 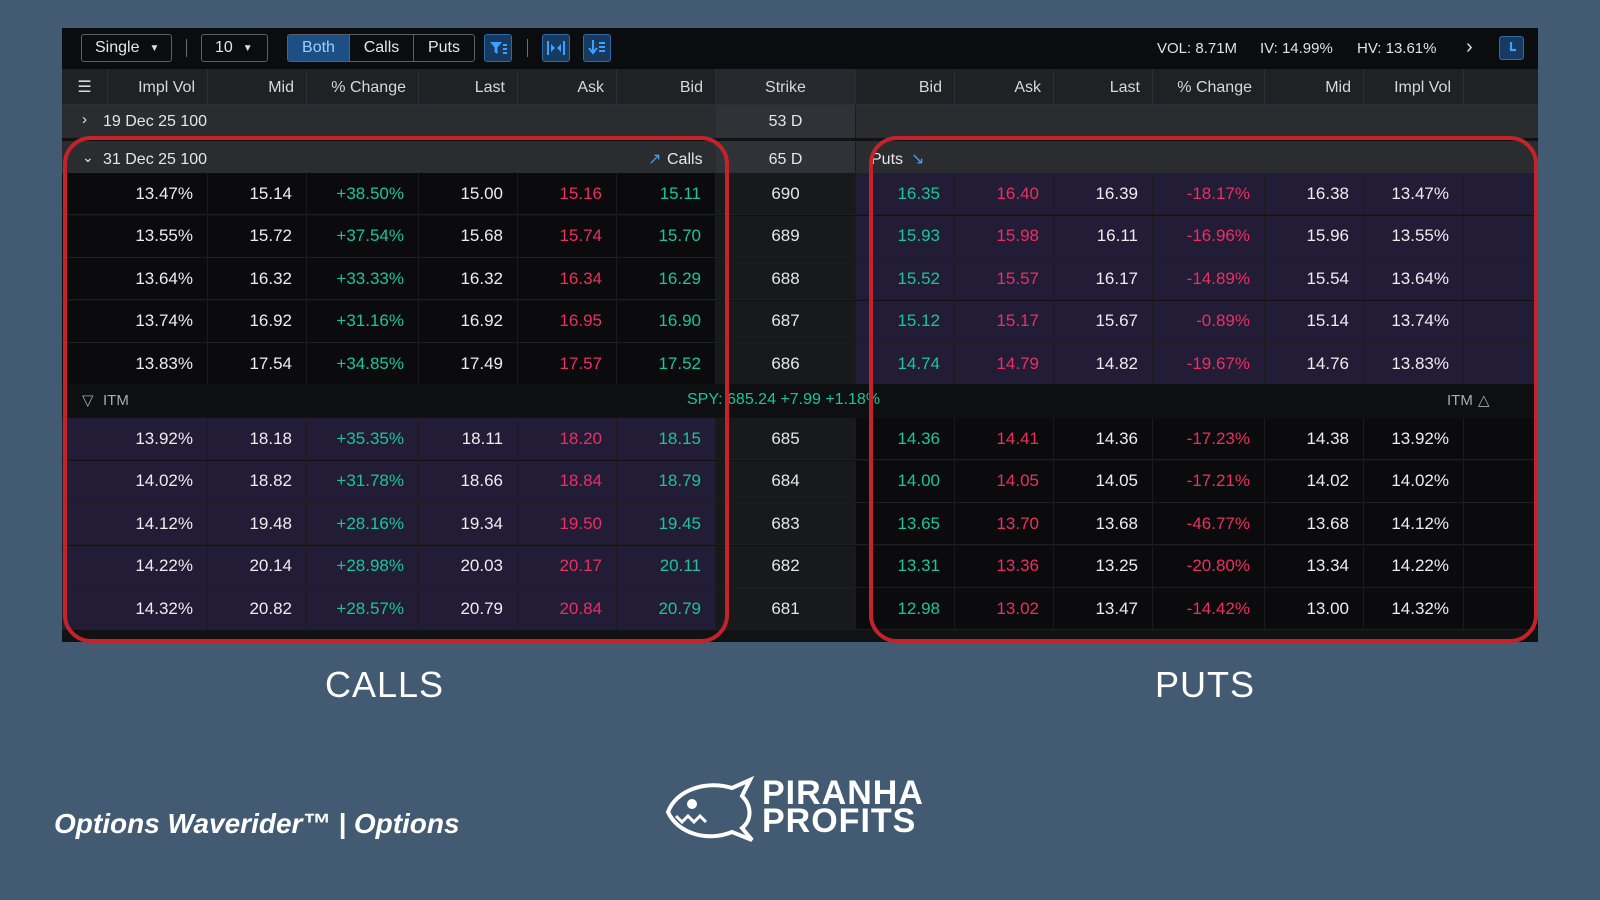 I want to click on segment-both: Both, so click(x=319, y=48).